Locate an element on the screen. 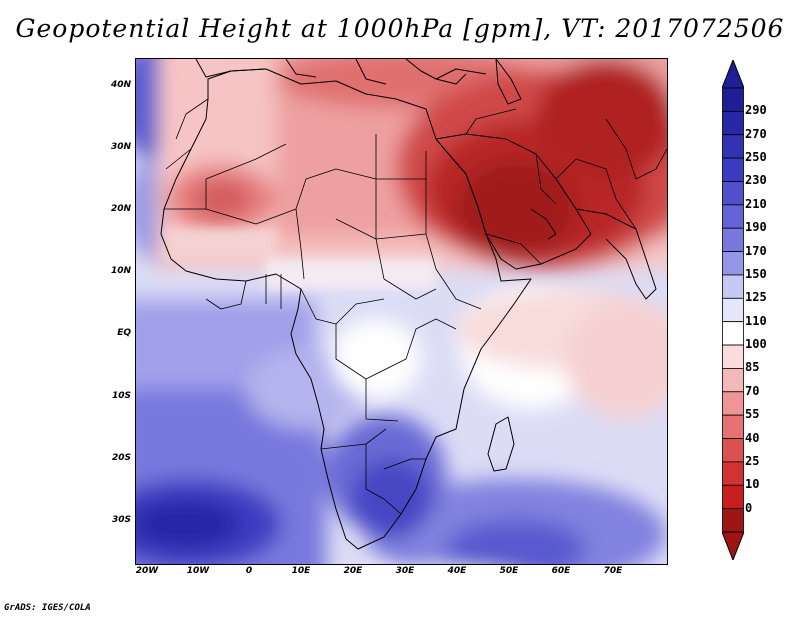 This screenshot has height=618, width=800. colorbar-level-label: 40 is located at coordinates (752, 437).